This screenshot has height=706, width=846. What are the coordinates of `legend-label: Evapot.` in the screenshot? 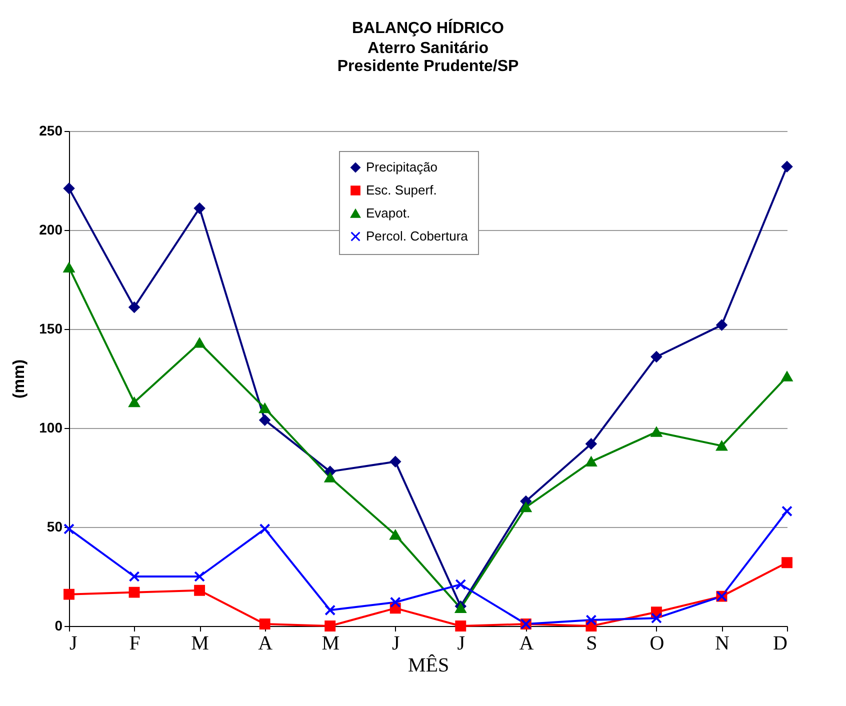 It's located at (388, 213).